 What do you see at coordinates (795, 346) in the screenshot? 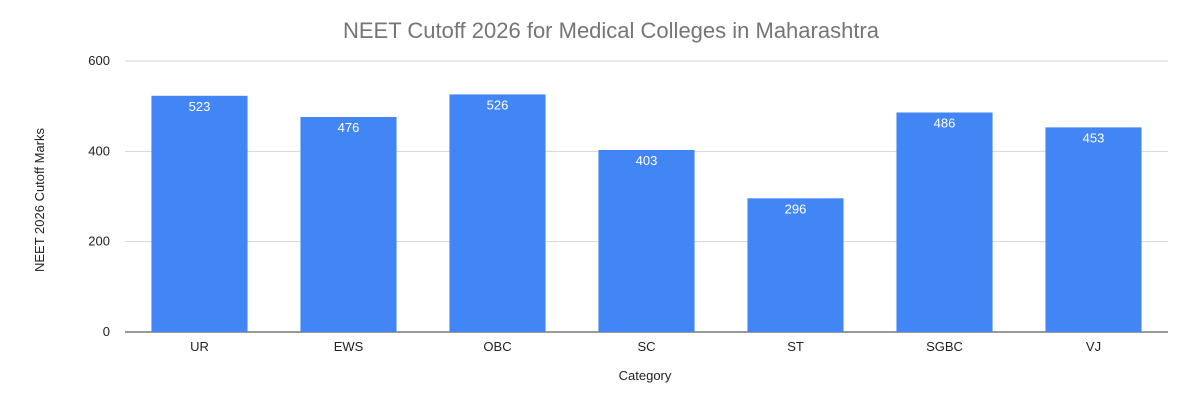
I see `x-tick-label: ST` at bounding box center [795, 346].